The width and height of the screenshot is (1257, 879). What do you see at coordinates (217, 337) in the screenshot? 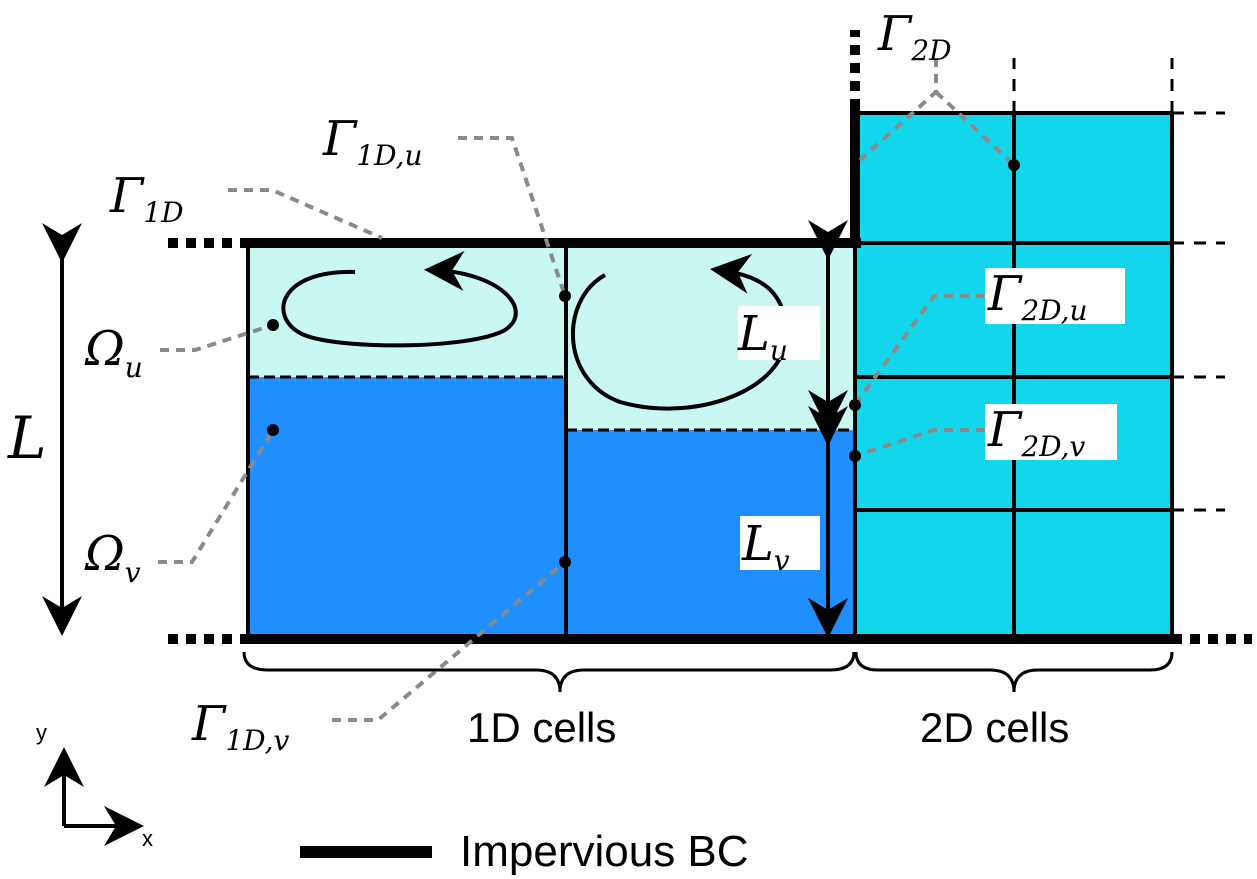
I see `leader-omega-u` at bounding box center [217, 337].